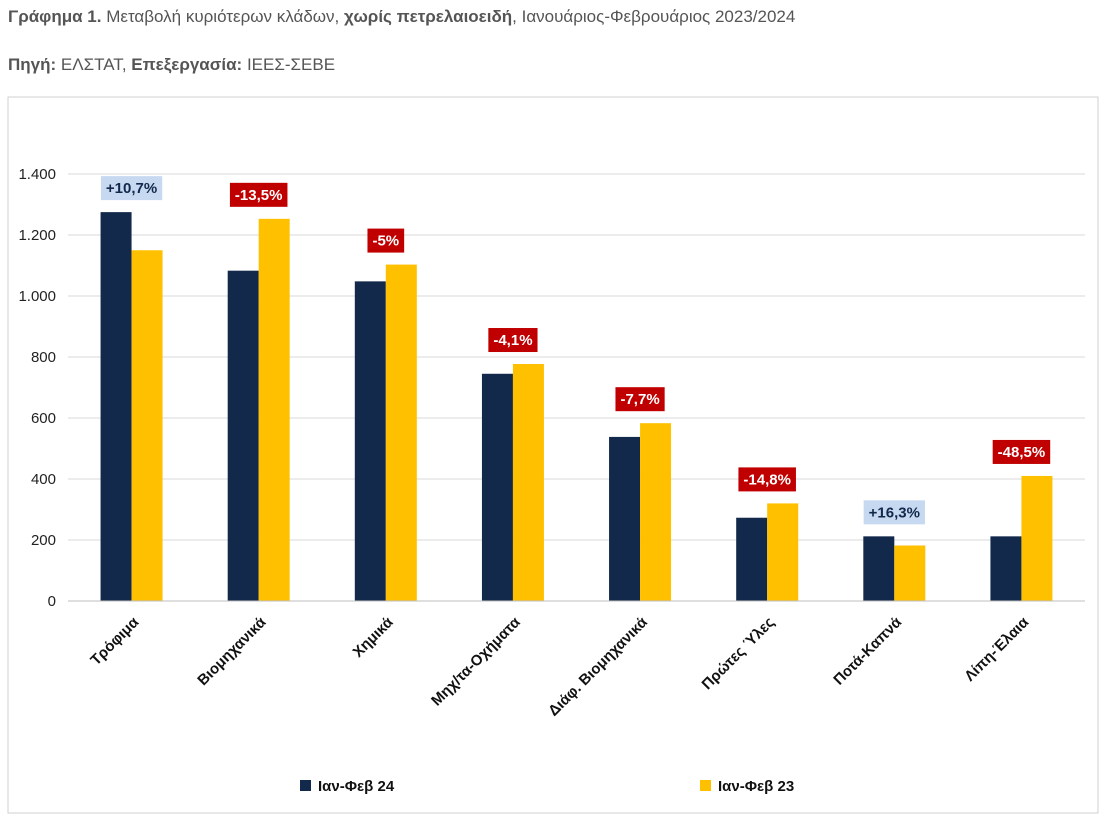 The height and width of the screenshot is (815, 1104). I want to click on change-label: -48,5%, so click(1022, 452).